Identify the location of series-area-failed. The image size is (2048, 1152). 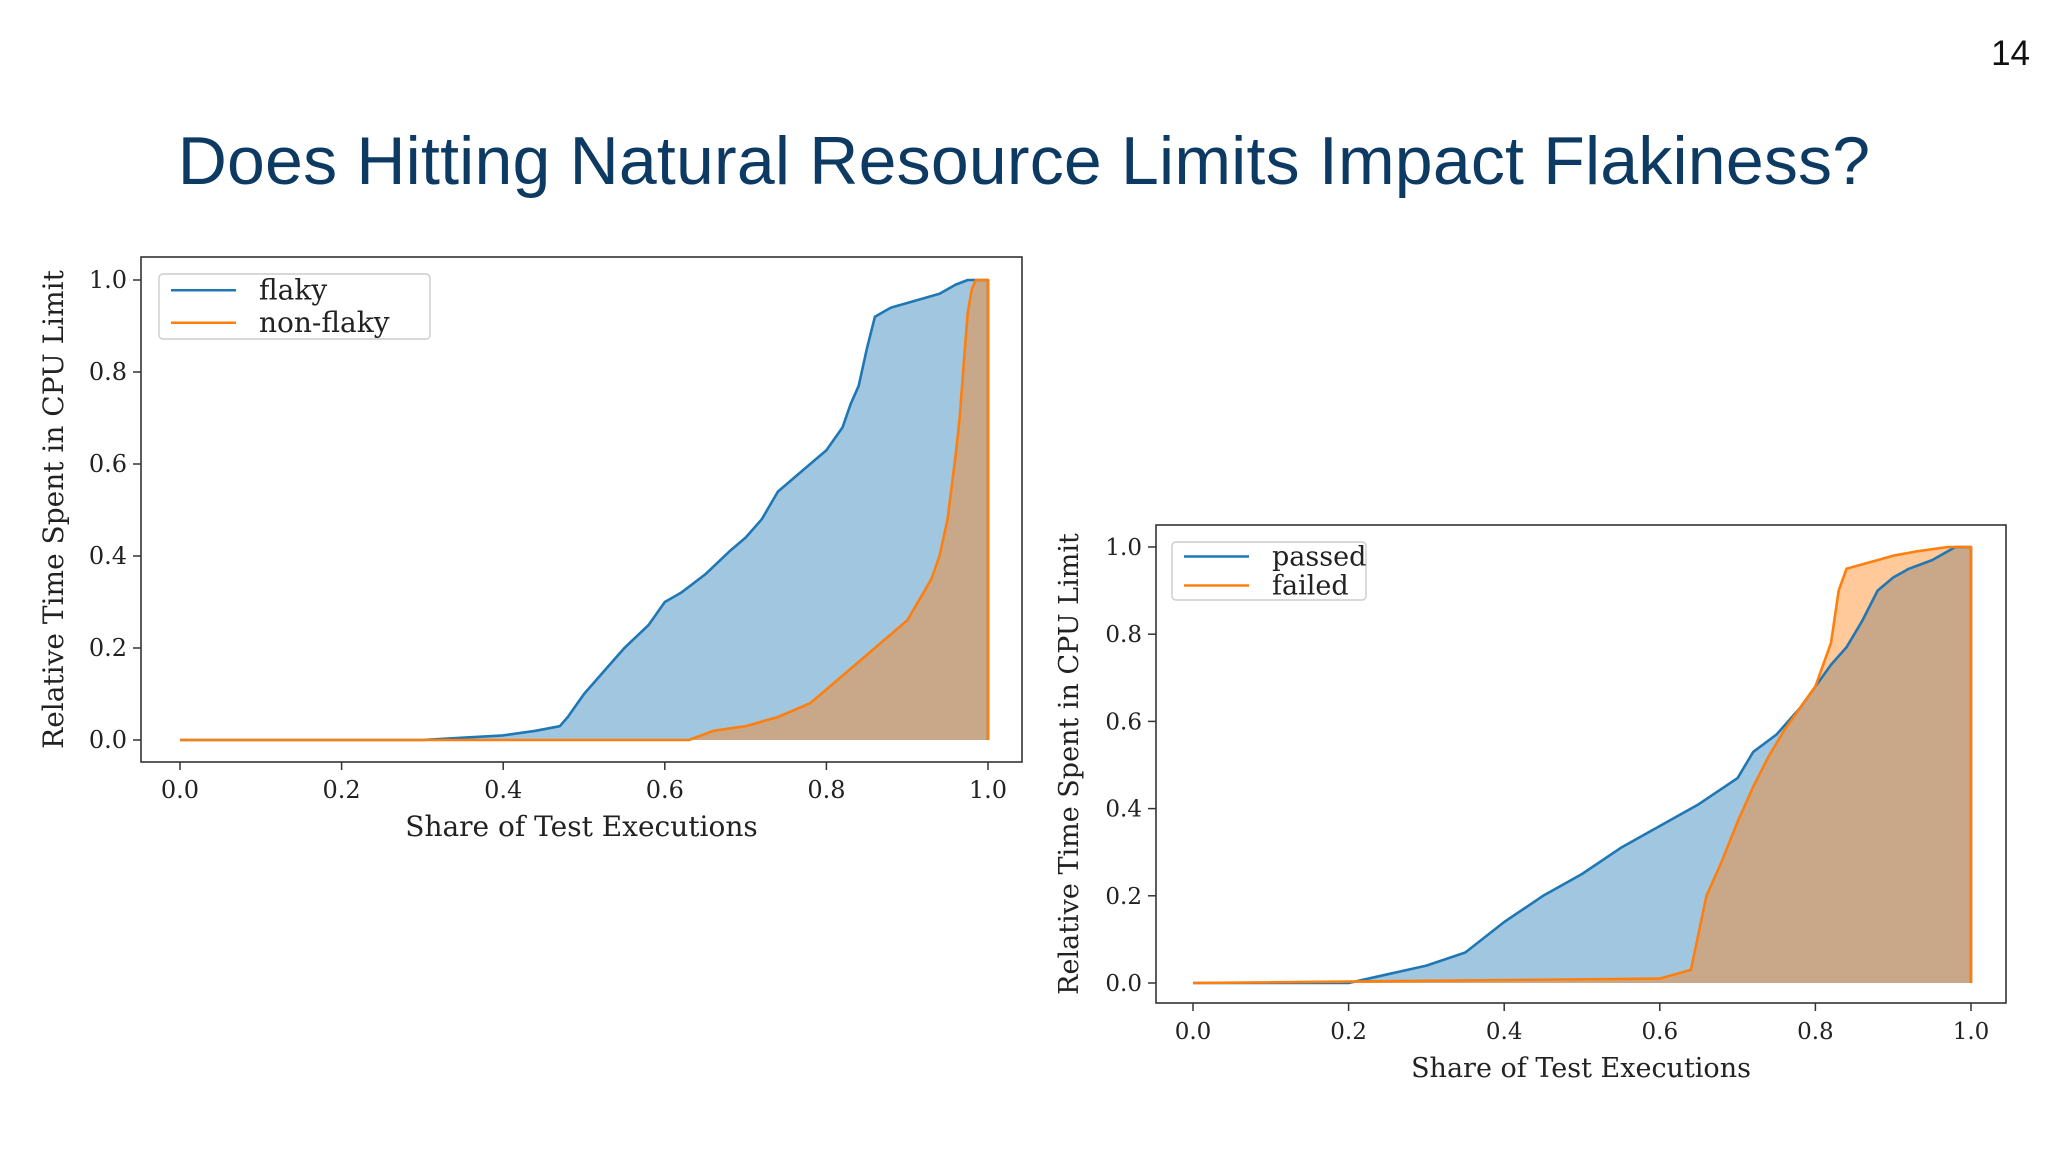
(1582, 765).